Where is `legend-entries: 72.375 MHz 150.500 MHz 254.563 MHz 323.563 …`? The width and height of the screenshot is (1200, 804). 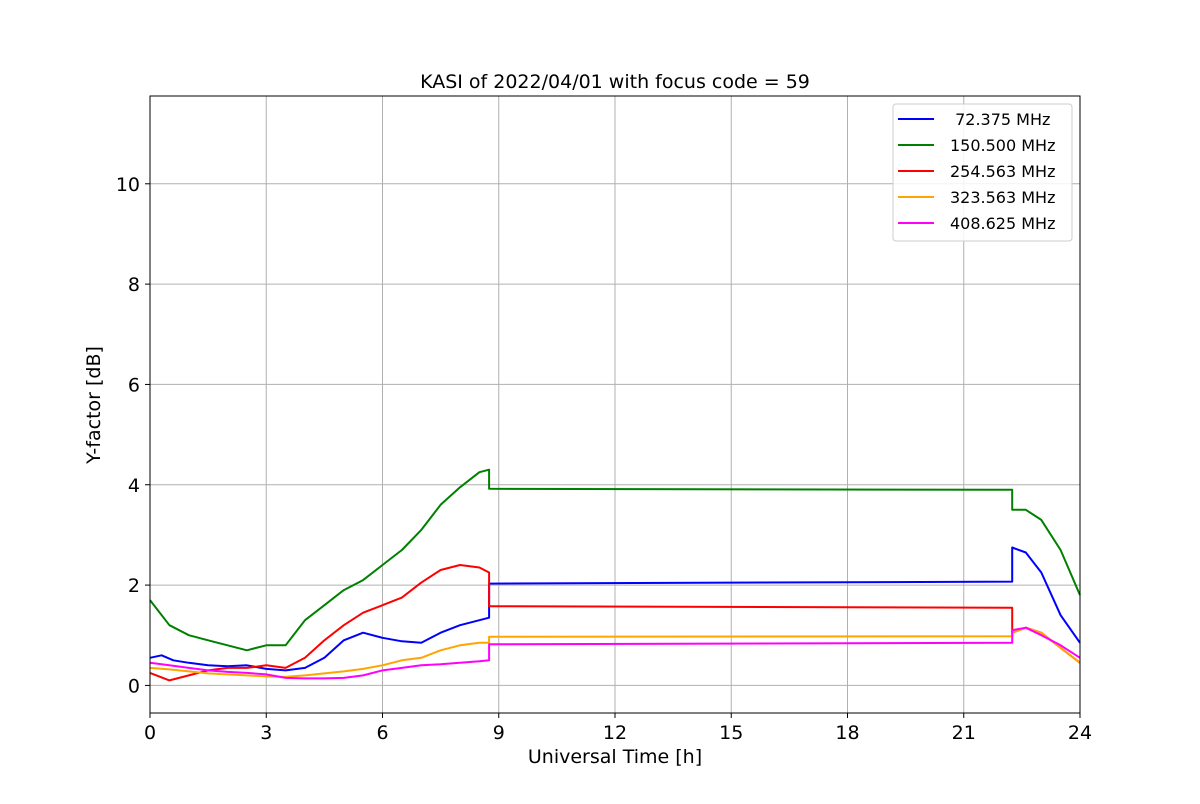
legend-entries: 72.375 MHz 150.500 MHz 254.563 MHz 323.563 … is located at coordinates (976, 171).